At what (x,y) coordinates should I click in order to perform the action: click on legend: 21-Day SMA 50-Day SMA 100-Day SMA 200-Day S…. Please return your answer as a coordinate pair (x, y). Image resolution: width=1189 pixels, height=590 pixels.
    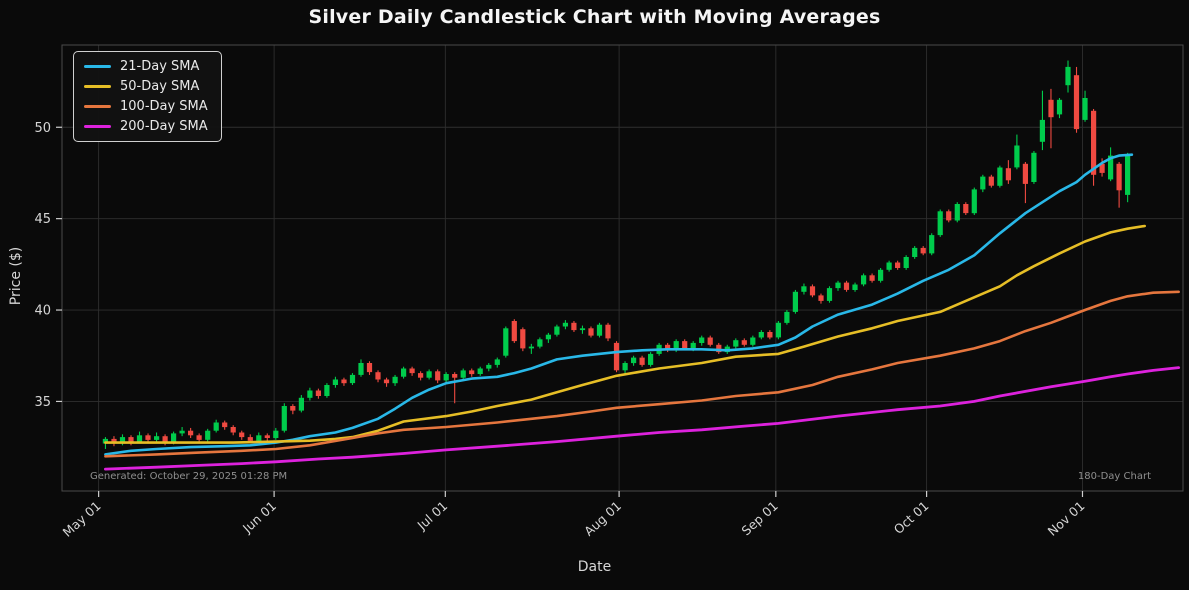
    Looking at the image, I should click on (147, 96).